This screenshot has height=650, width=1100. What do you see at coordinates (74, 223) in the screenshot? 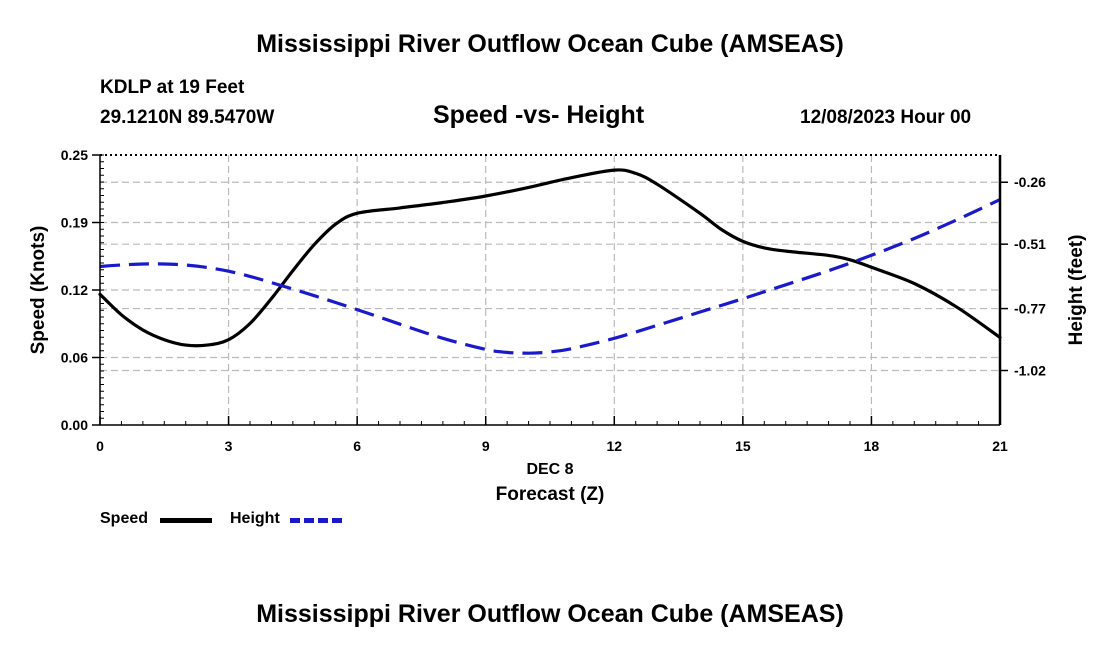
I see `y-tick-label: 0.19` at bounding box center [74, 223].